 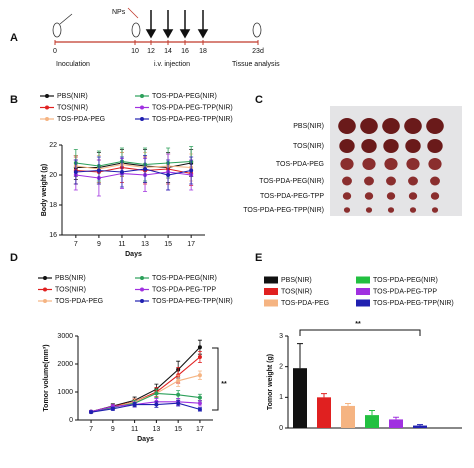 I want to click on photo-row-label: TOS-PDA-PEG, so click(x=300, y=164).